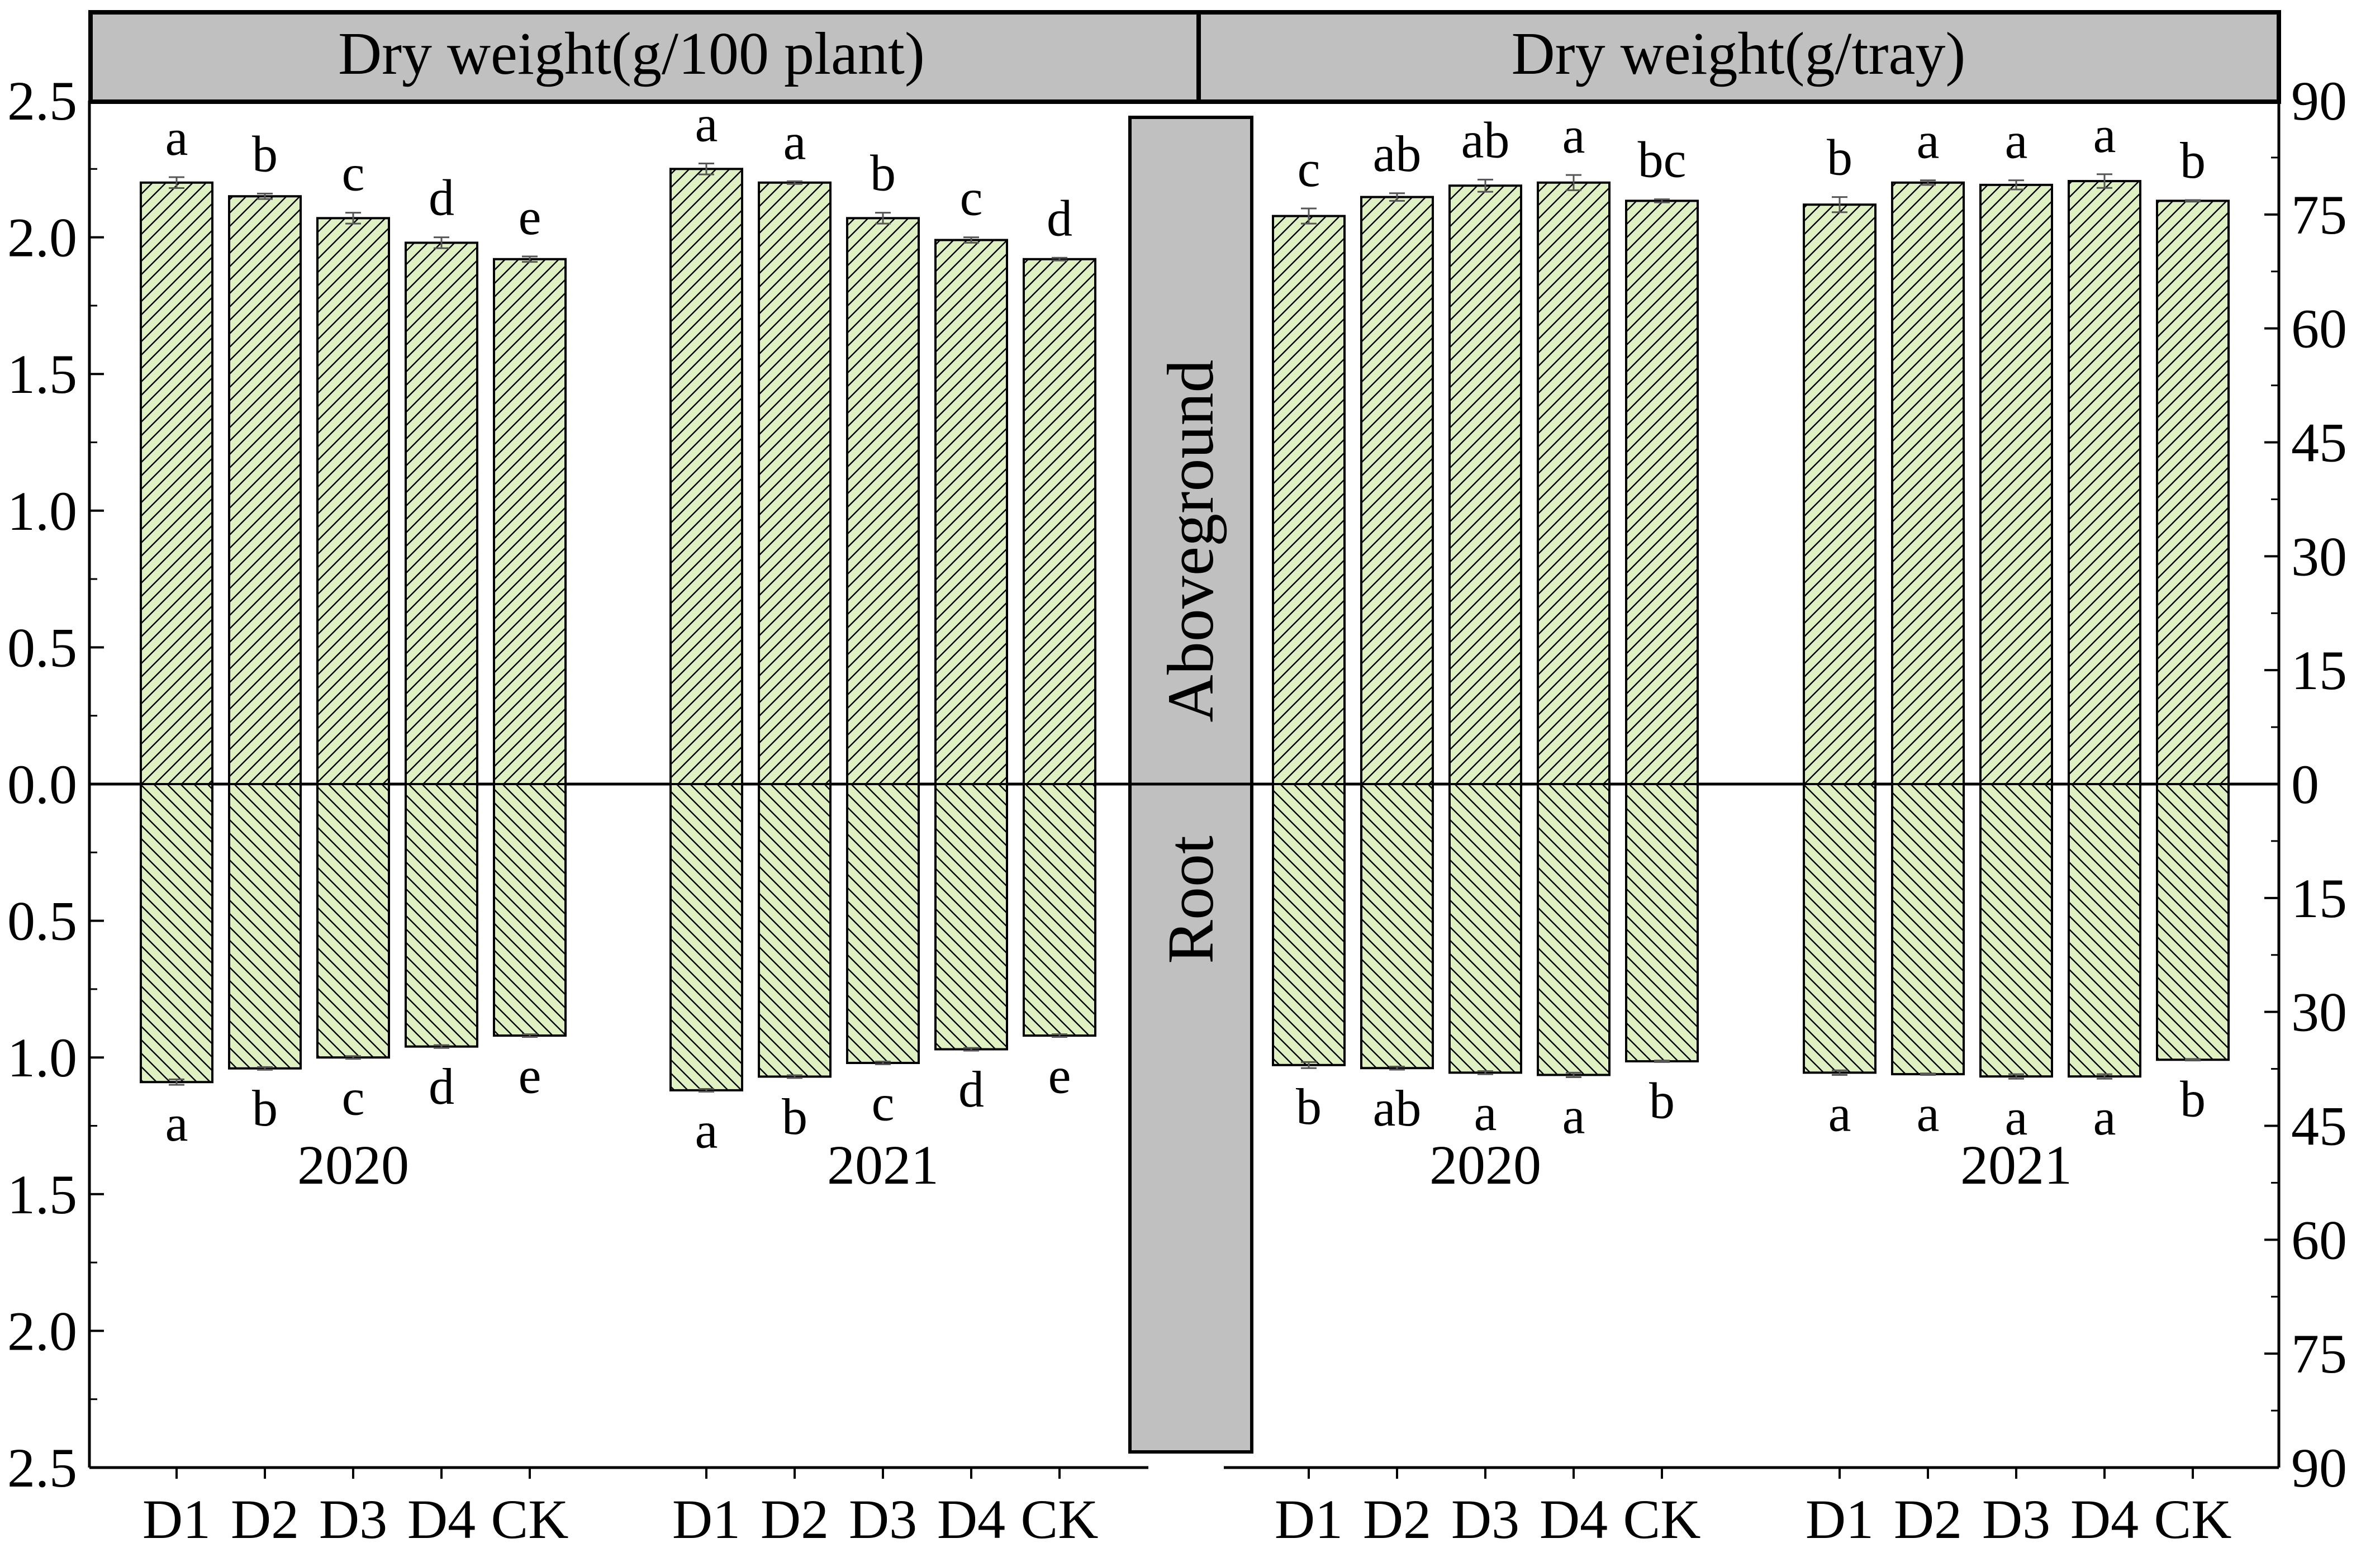  What do you see at coordinates (795, 1515) in the screenshot?
I see `x-tick-label: D2` at bounding box center [795, 1515].